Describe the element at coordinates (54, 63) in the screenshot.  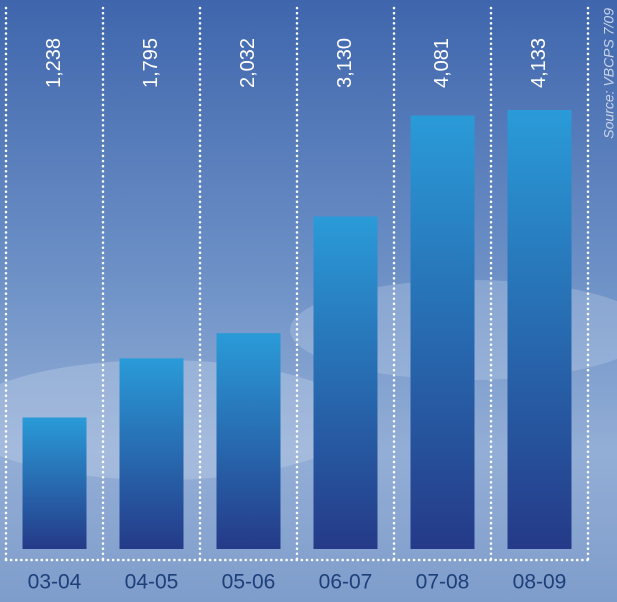
I see `value-label: 1,238` at that location.